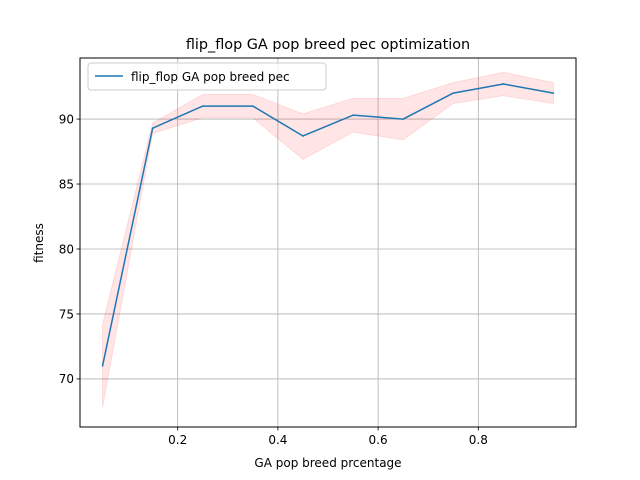 Image resolution: width=640 pixels, height=480 pixels. What do you see at coordinates (66, 249) in the screenshot?
I see `y-tick-label: 80` at bounding box center [66, 249].